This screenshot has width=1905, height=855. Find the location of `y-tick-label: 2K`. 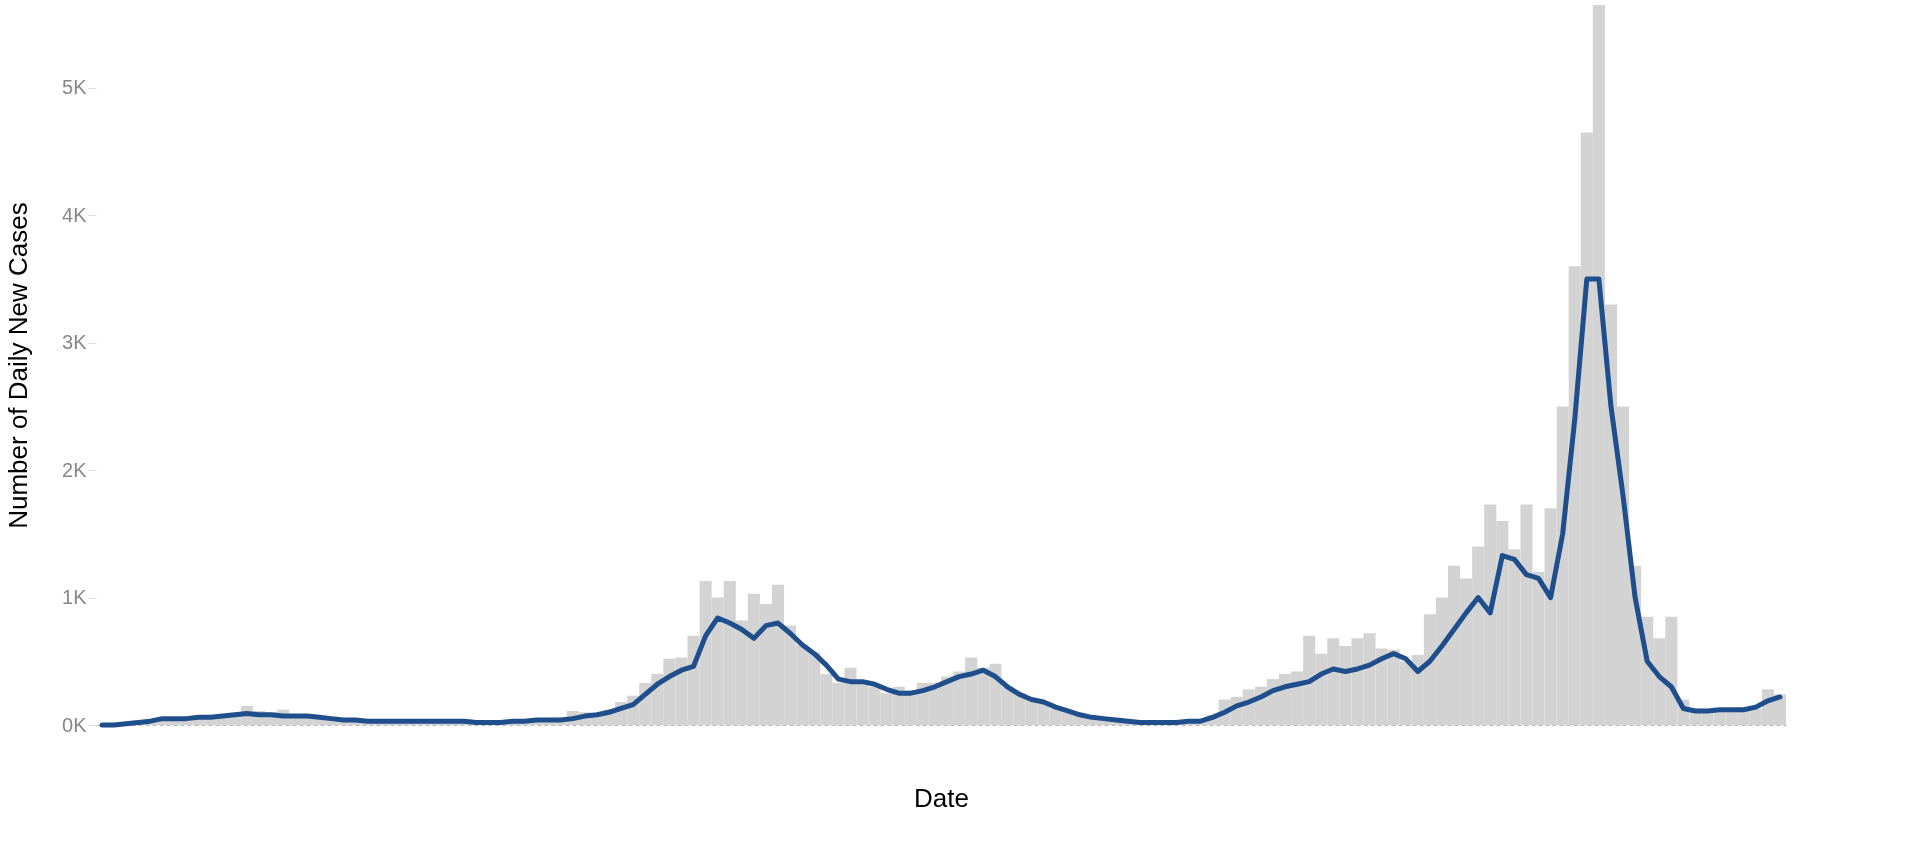

y-tick-label: 2K is located at coordinates (75, 469).